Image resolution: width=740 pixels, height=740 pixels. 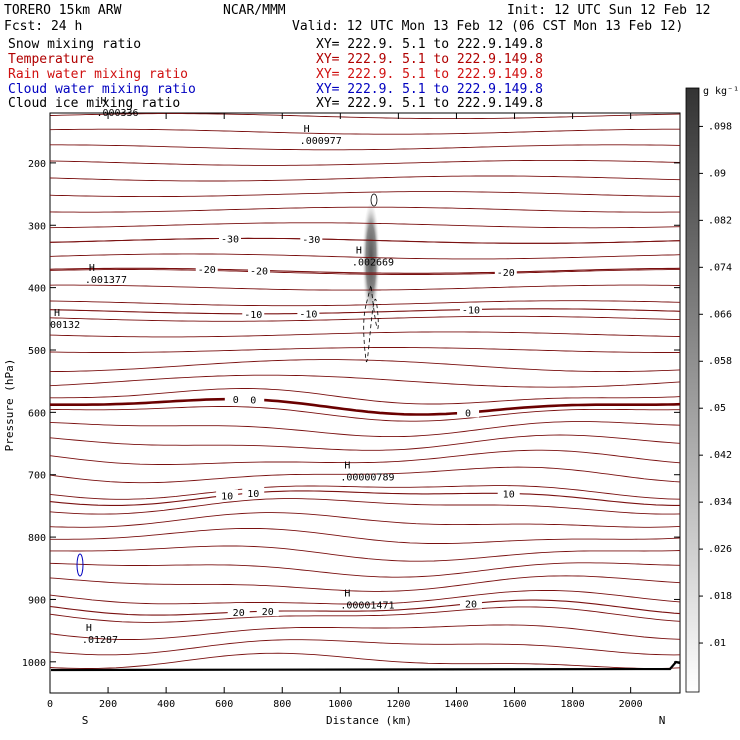 I want to click on ice-contour-small, so click(x=374, y=200).